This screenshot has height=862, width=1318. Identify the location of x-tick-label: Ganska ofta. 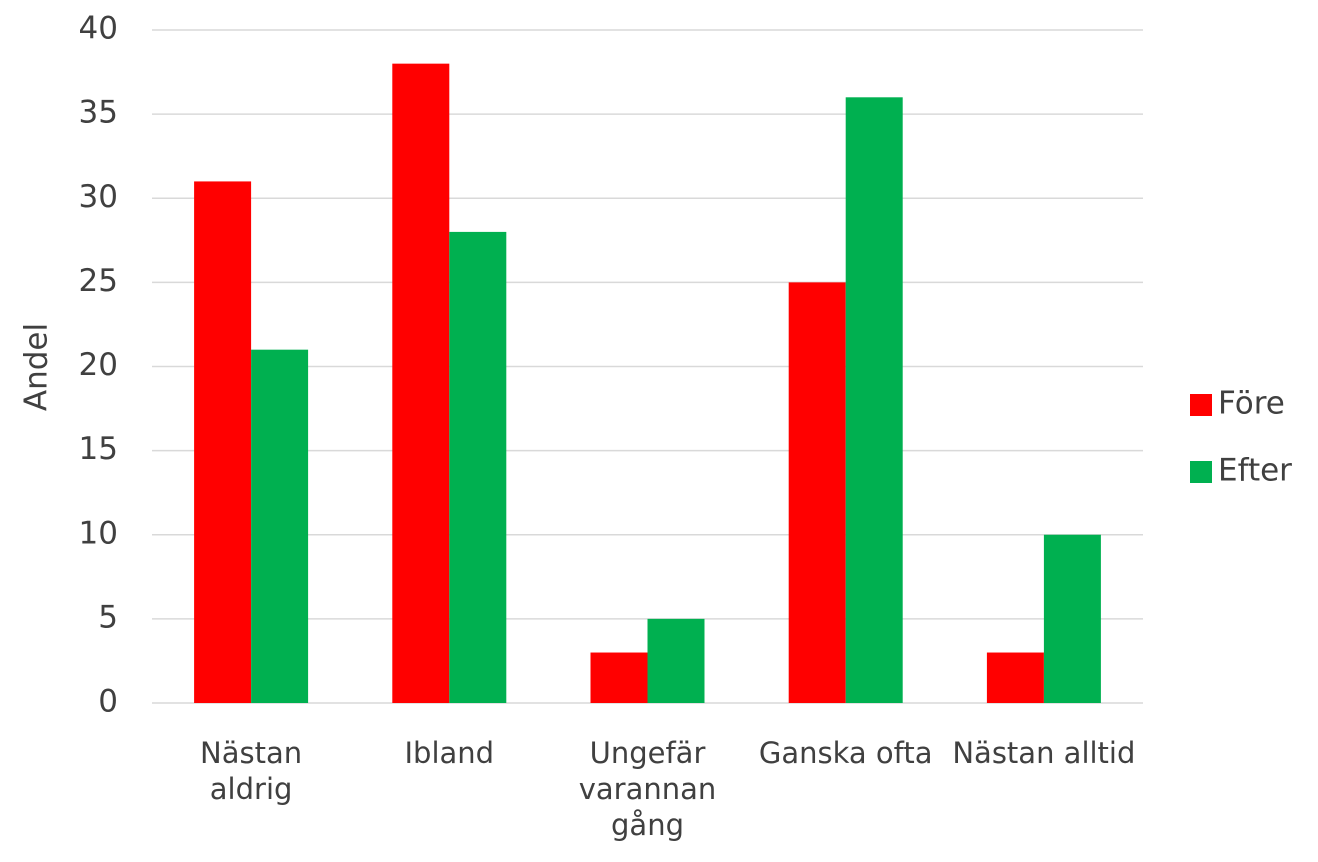
(845, 753).